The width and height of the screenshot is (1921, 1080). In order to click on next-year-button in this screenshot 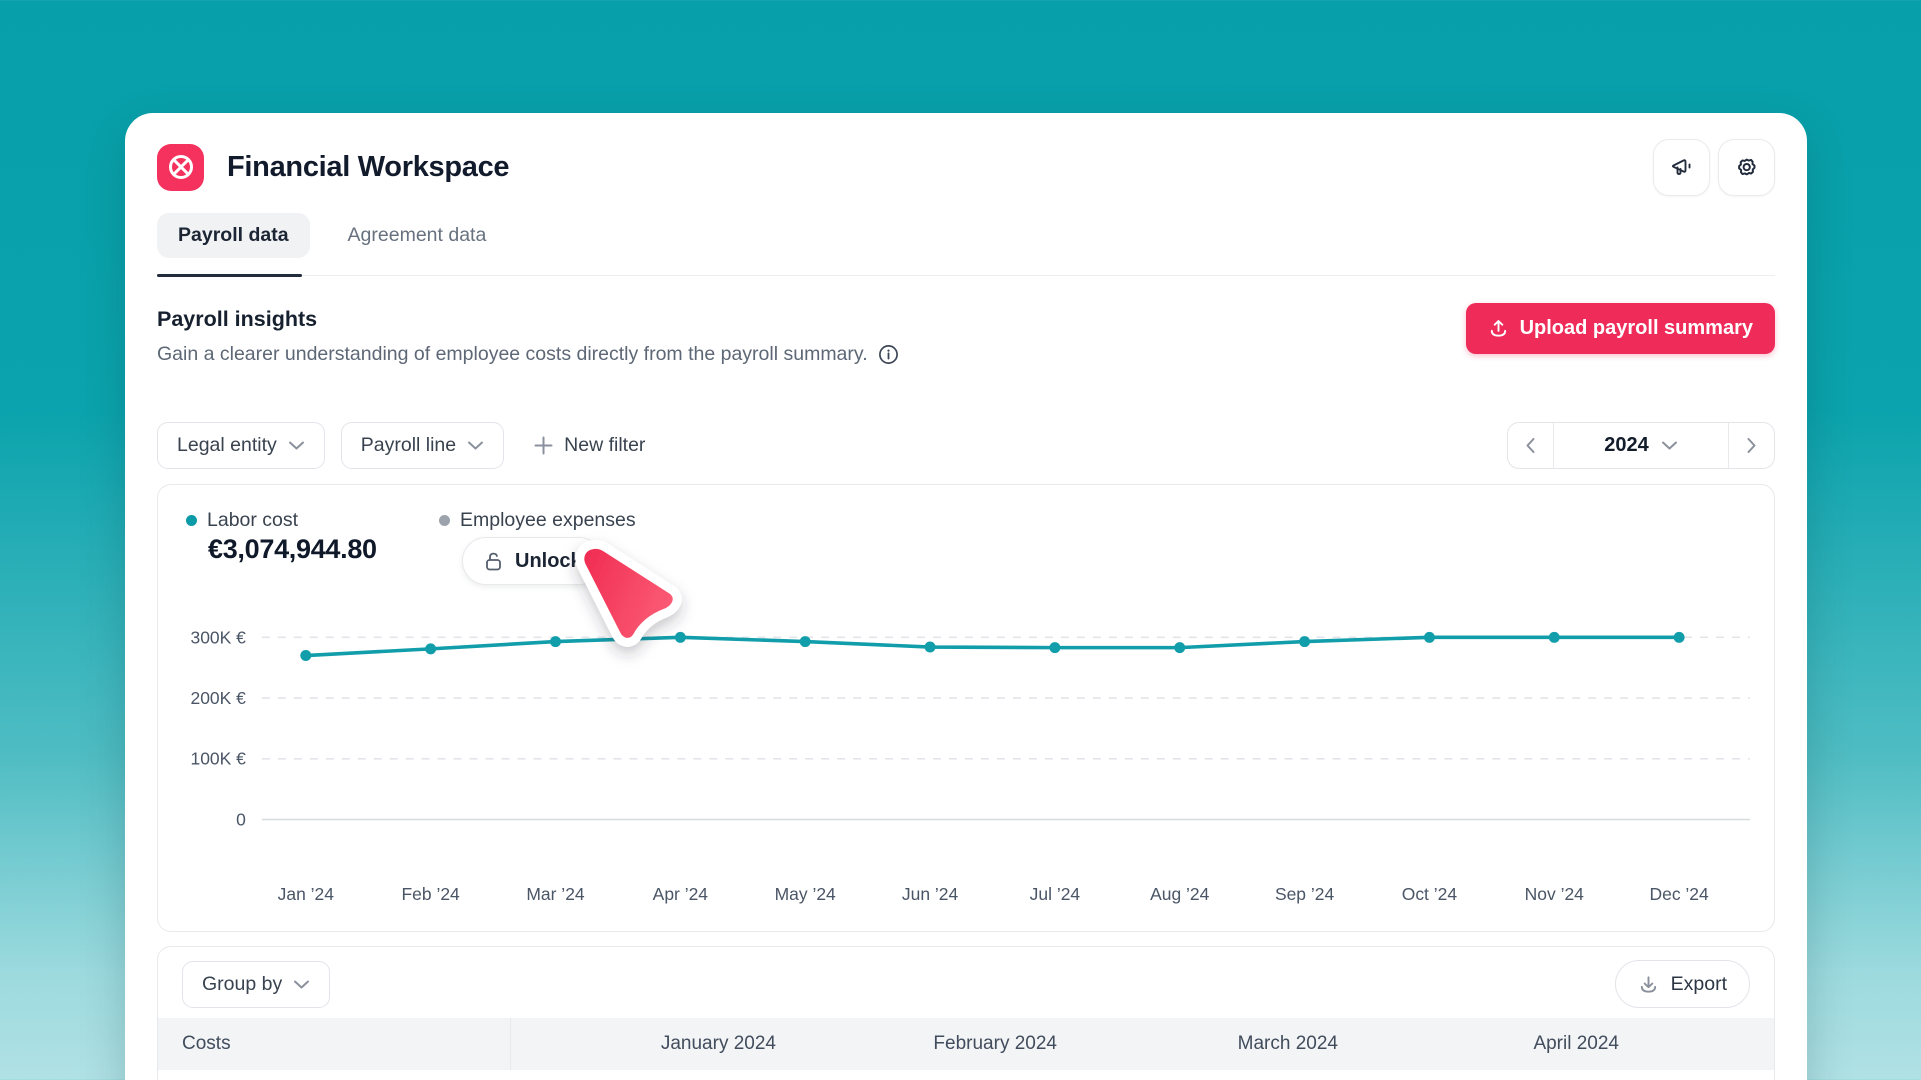, I will do `click(1751, 445)`.